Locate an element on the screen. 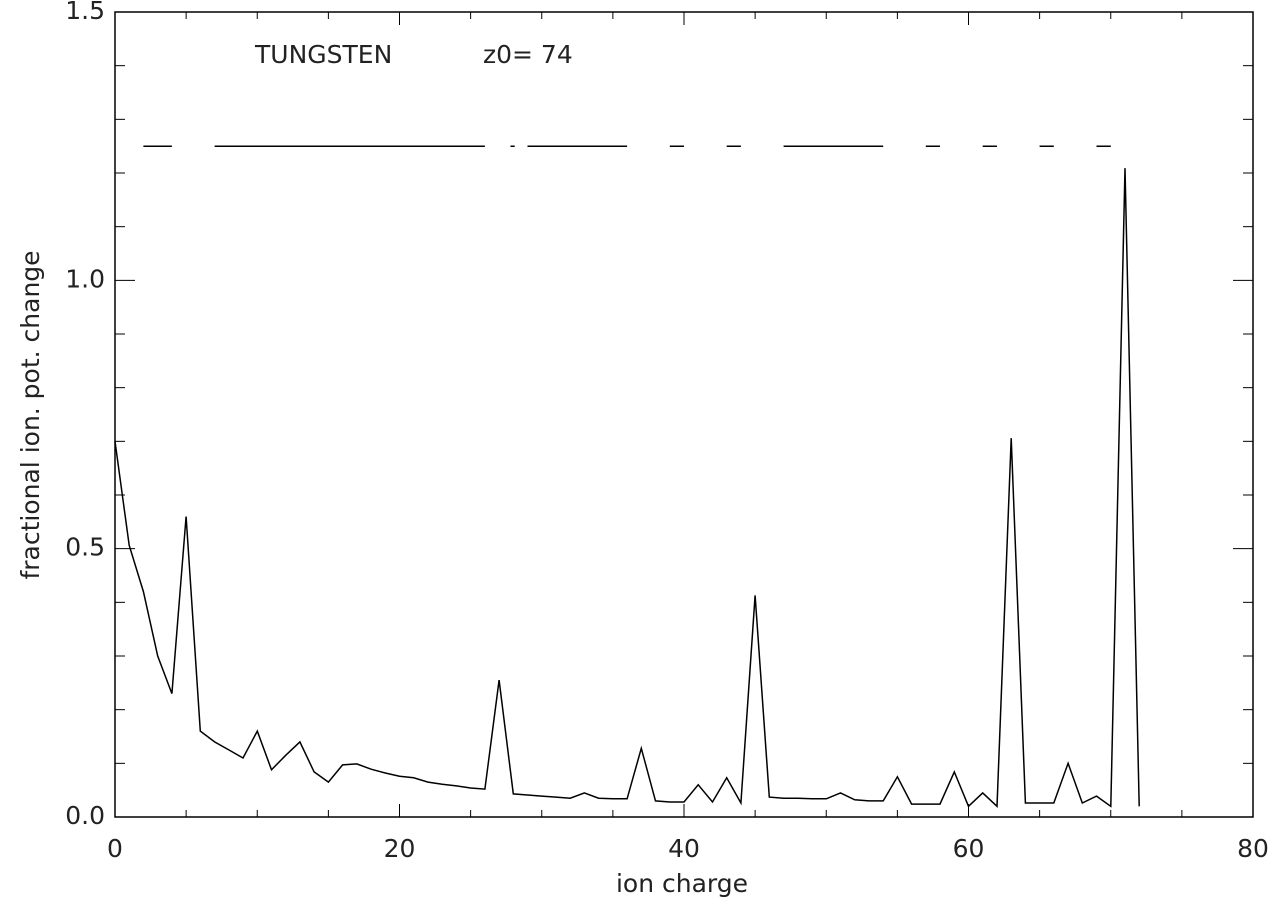  y-tick-label: 0.0 is located at coordinates (85, 815).